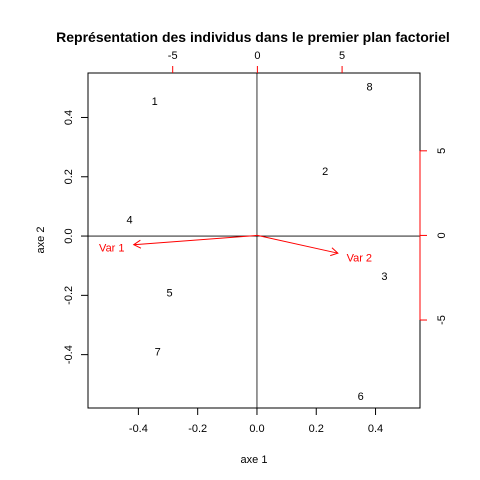 The height and width of the screenshot is (480, 480). I want to click on x-tick-label: 0.0, so click(256, 429).